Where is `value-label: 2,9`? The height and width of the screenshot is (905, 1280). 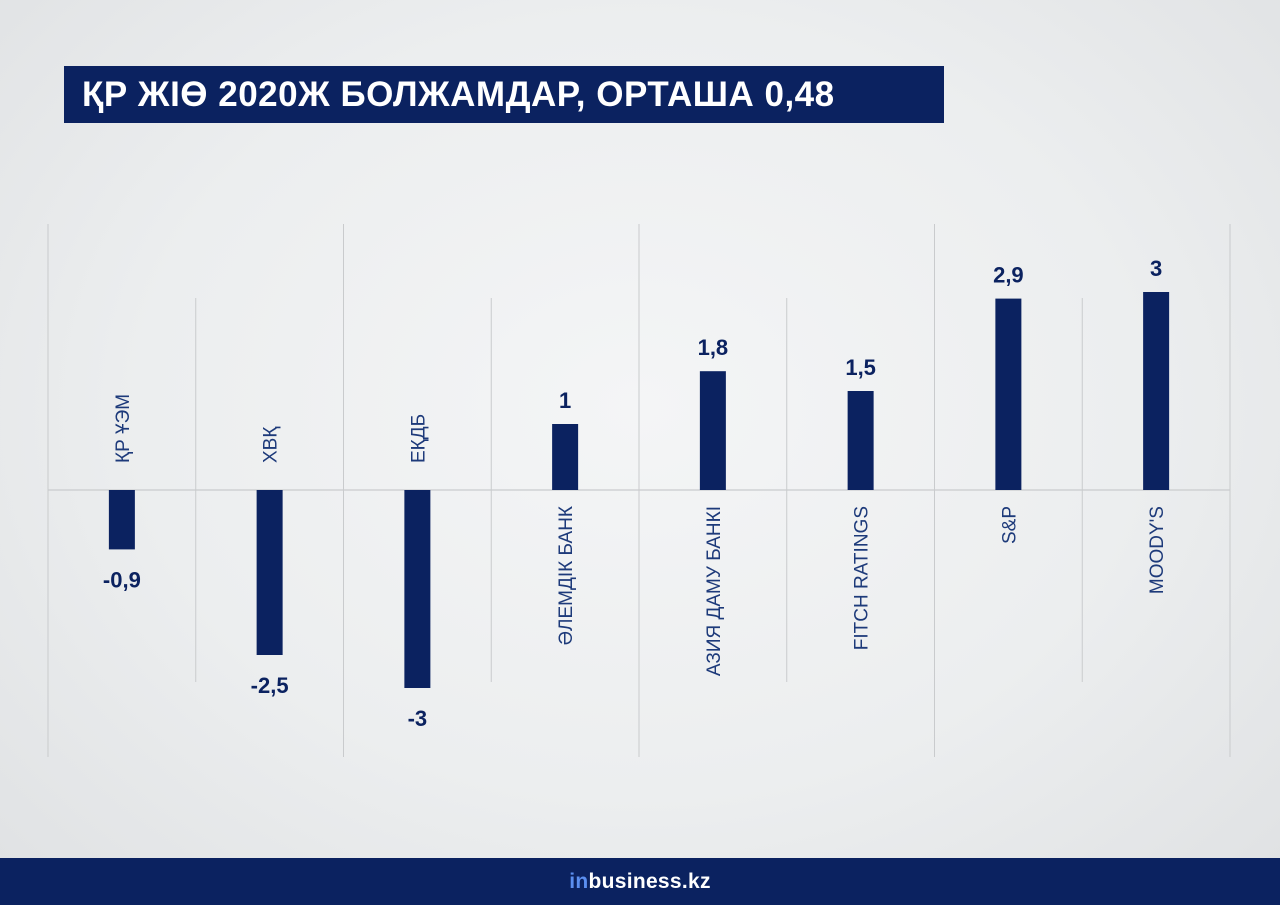
value-label: 2,9 is located at coordinates (1008, 275).